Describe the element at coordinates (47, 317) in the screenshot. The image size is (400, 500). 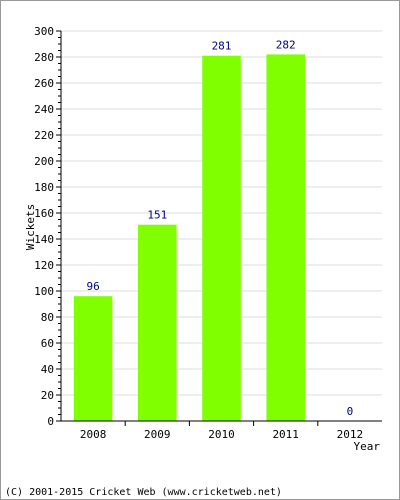
I see `y-tick-label: 80` at that location.